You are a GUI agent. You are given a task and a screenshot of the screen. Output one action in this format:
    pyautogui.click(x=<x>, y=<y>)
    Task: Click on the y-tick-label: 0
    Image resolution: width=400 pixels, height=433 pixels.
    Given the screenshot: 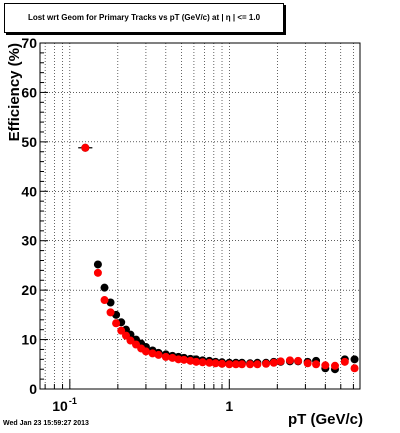 What is the action you would take?
    pyautogui.click(x=33, y=389)
    